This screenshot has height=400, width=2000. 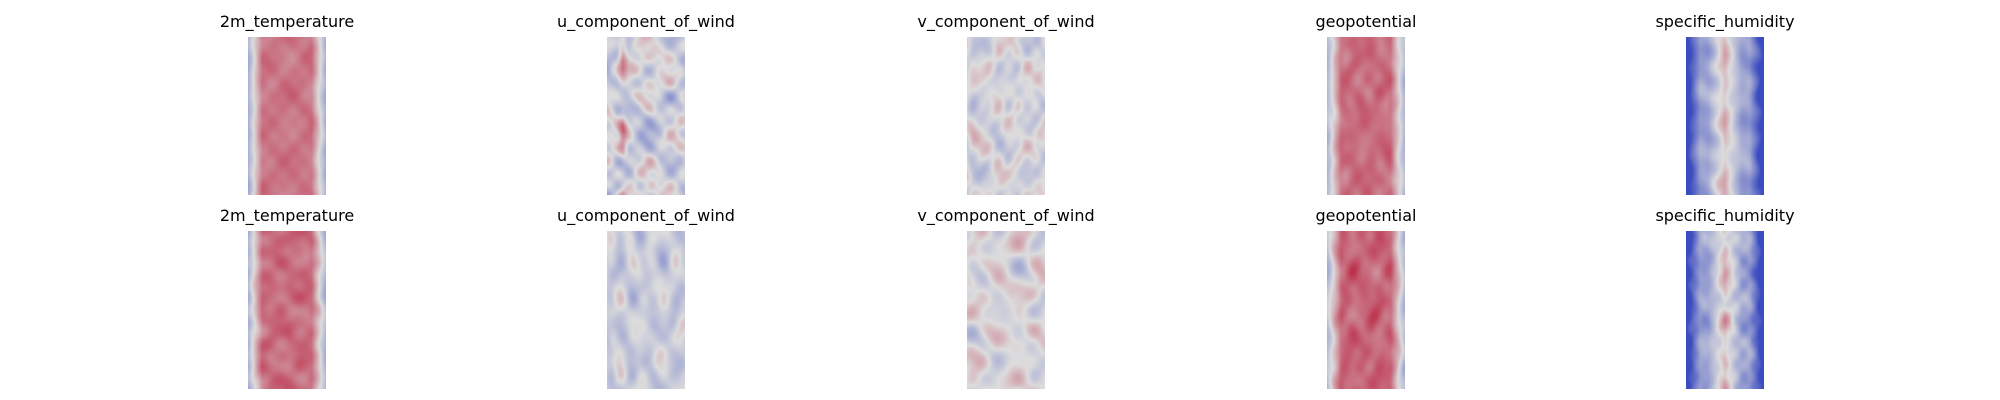 I want to click on panel-title-u-wind-bottom: u_component_of_wind, so click(x=646, y=215).